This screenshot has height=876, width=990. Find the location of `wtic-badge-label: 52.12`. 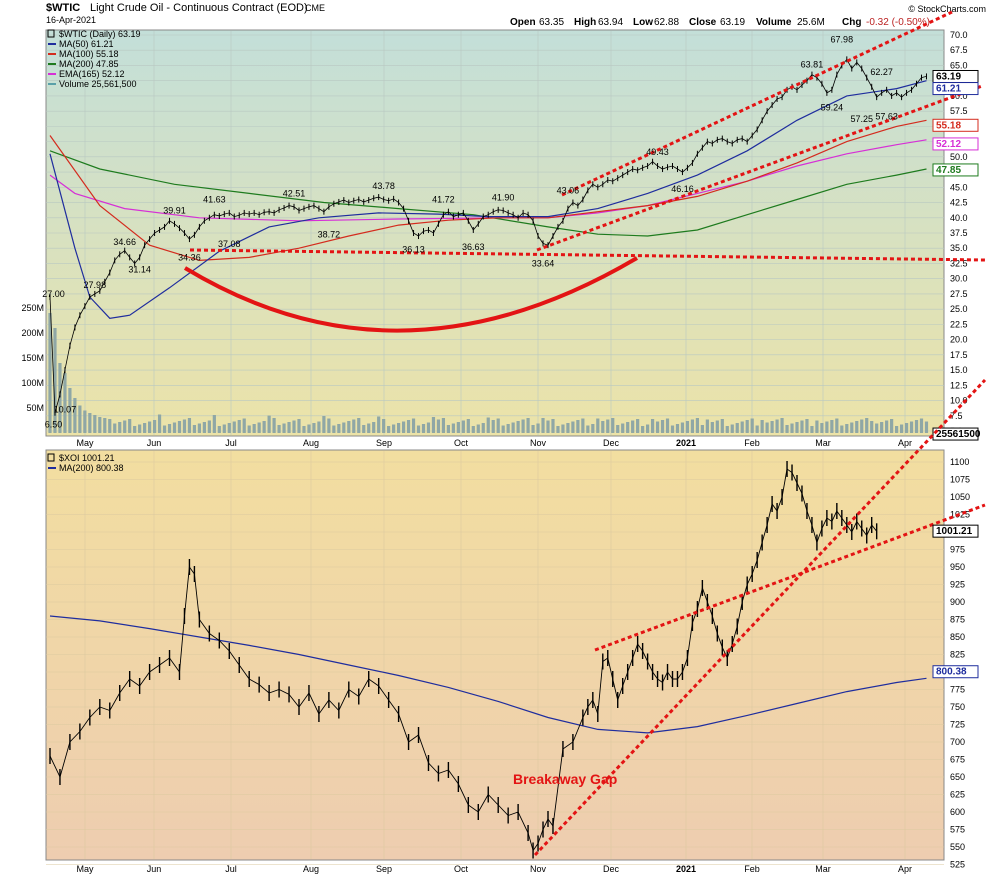

wtic-badge-label: 52.12 is located at coordinates (948, 144).